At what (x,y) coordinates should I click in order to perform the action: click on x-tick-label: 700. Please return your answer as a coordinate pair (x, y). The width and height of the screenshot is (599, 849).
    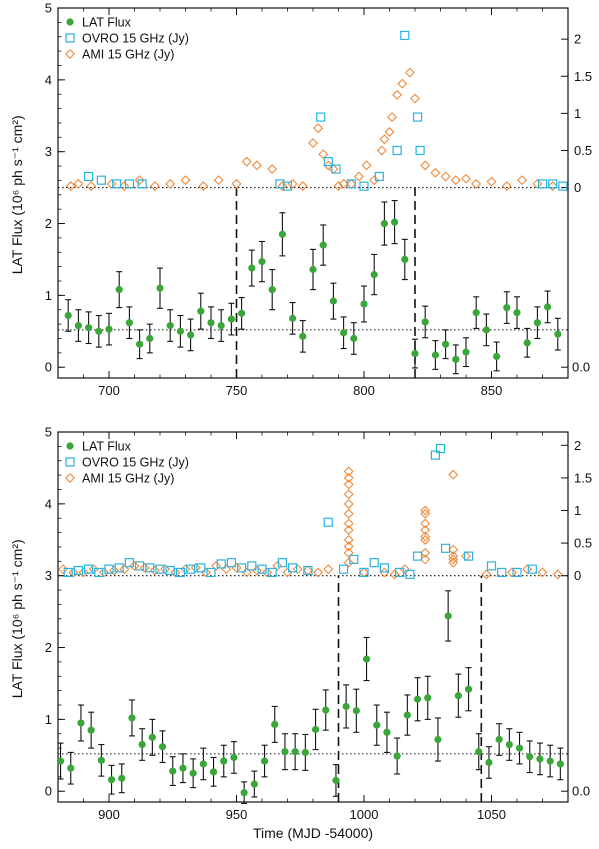
    Looking at the image, I should click on (109, 390).